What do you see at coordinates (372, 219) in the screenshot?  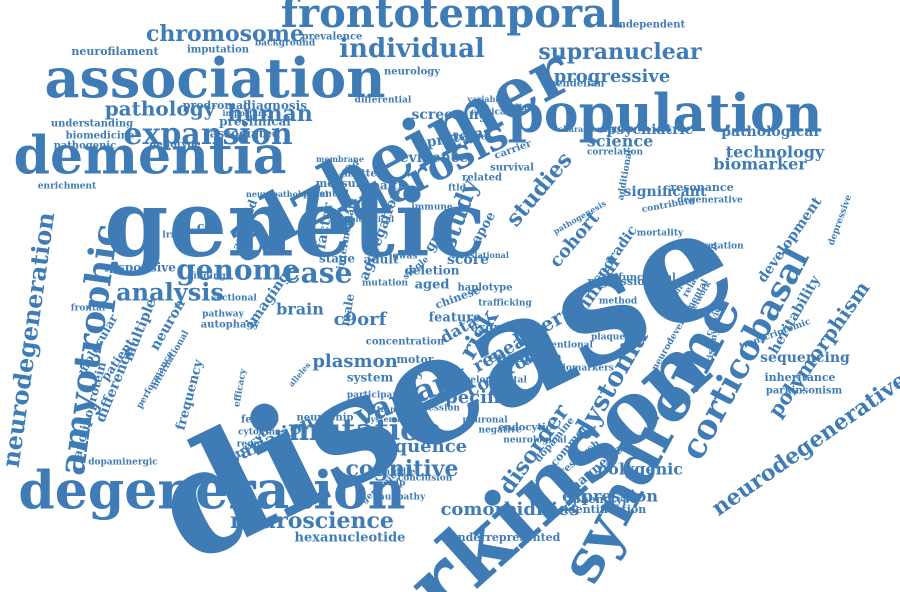 I see `cloud-word: biological` at bounding box center [372, 219].